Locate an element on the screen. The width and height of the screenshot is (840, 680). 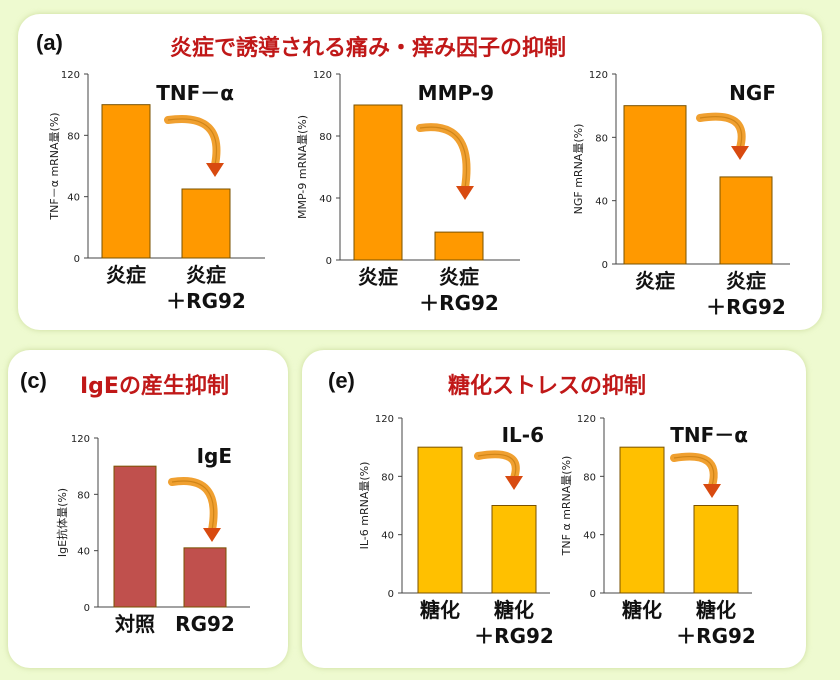
category-label: RG92 is located at coordinates (205, 624).